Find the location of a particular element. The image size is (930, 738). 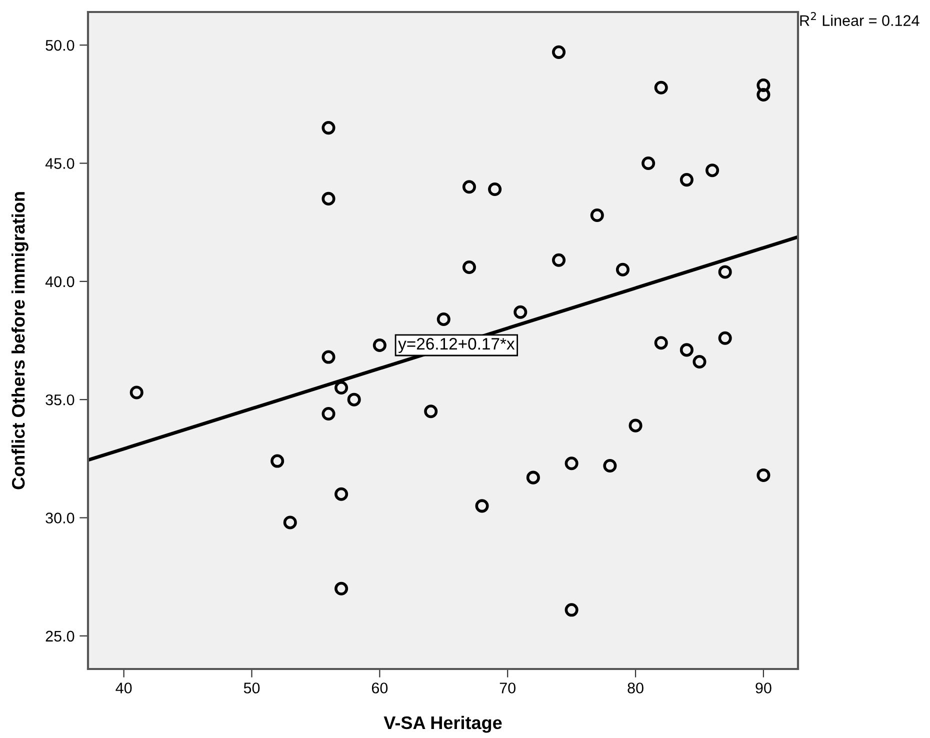

x-tick-label: 80 is located at coordinates (636, 688).